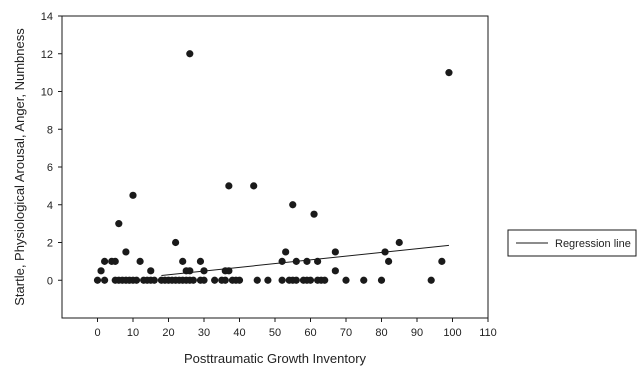 This screenshot has width=644, height=369. What do you see at coordinates (381, 333) in the screenshot?
I see `x-tick-label: 80` at bounding box center [381, 333].